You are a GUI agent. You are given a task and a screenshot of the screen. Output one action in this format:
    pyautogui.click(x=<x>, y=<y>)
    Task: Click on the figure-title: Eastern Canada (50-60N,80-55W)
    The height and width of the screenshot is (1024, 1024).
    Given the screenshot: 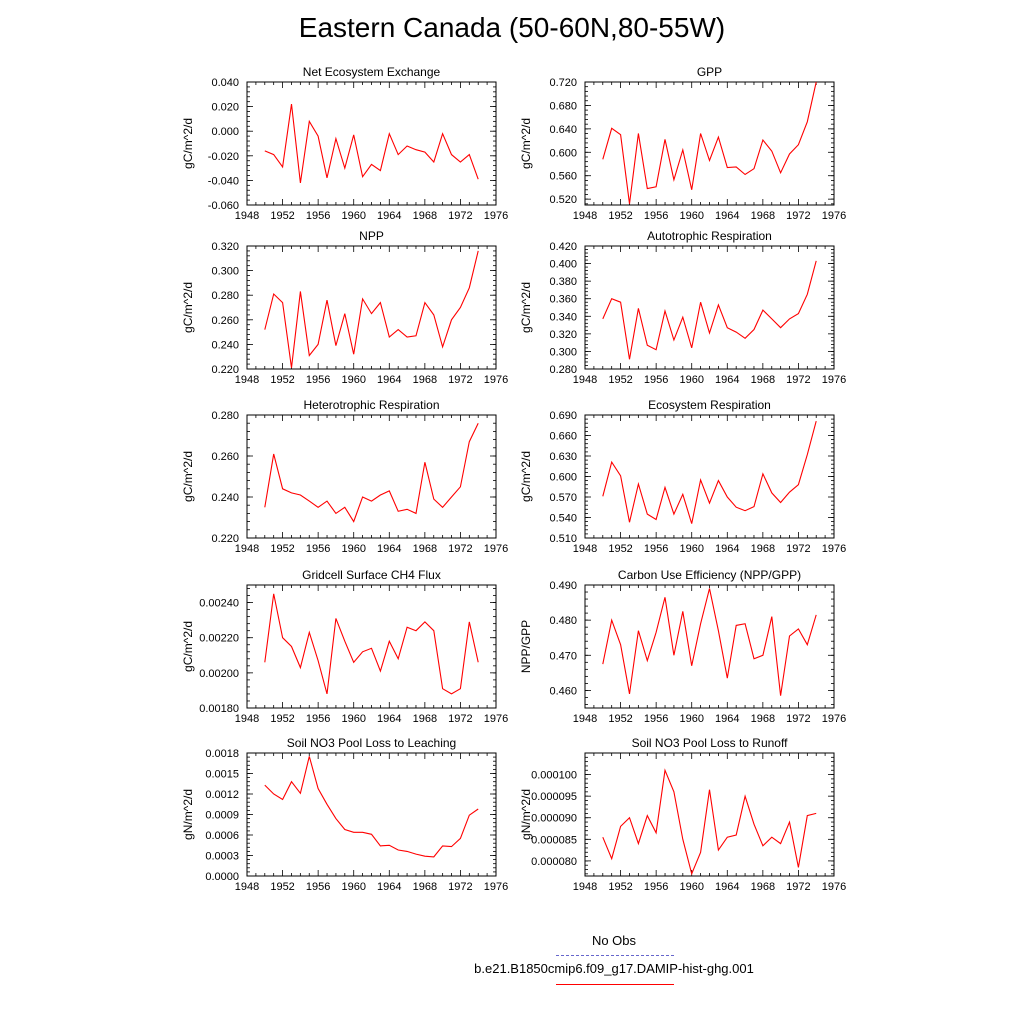 What is the action you would take?
    pyautogui.click(x=512, y=27)
    